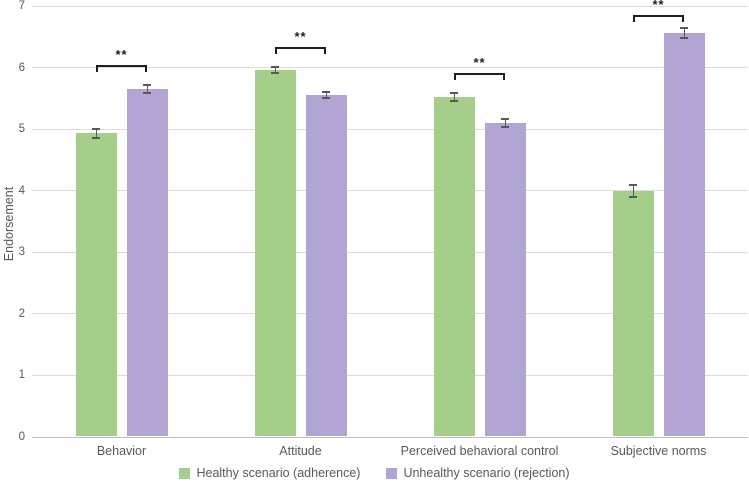  Describe the element at coordinates (96, 284) in the screenshot. I see `bar-healthy-behavior` at that location.